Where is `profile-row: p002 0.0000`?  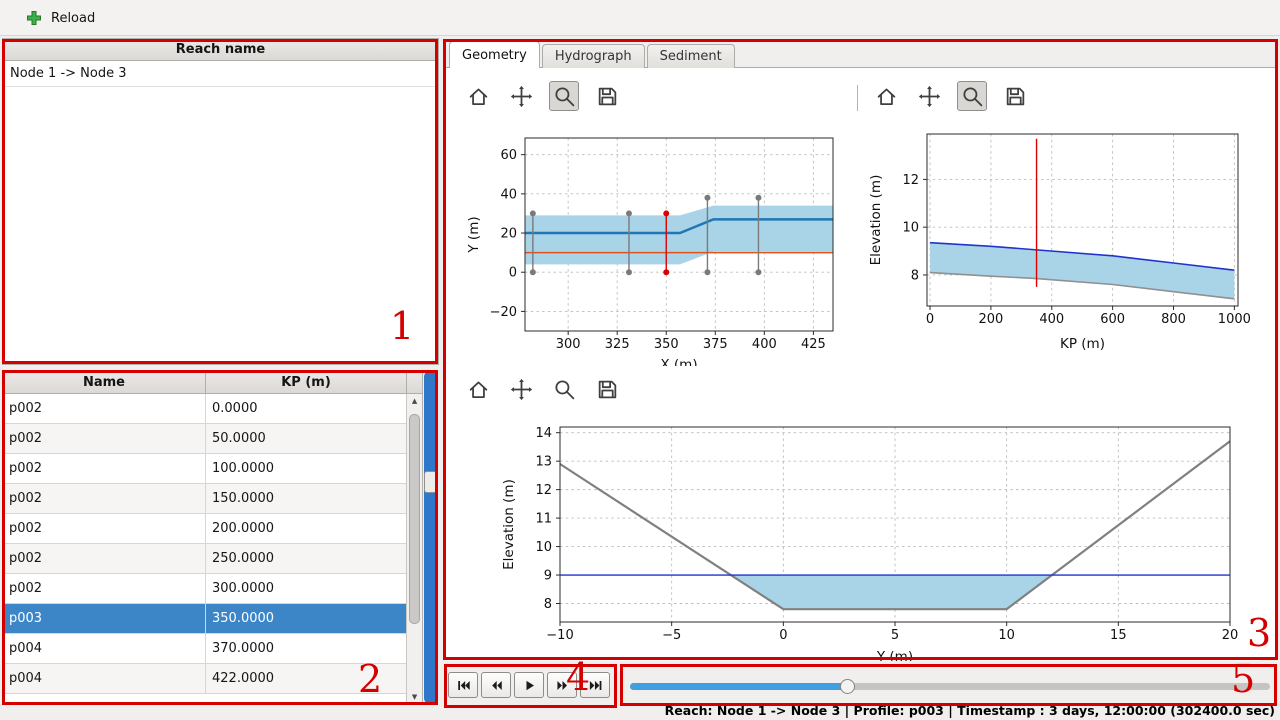
profile-row: p002 0.0000 is located at coordinates (205, 409).